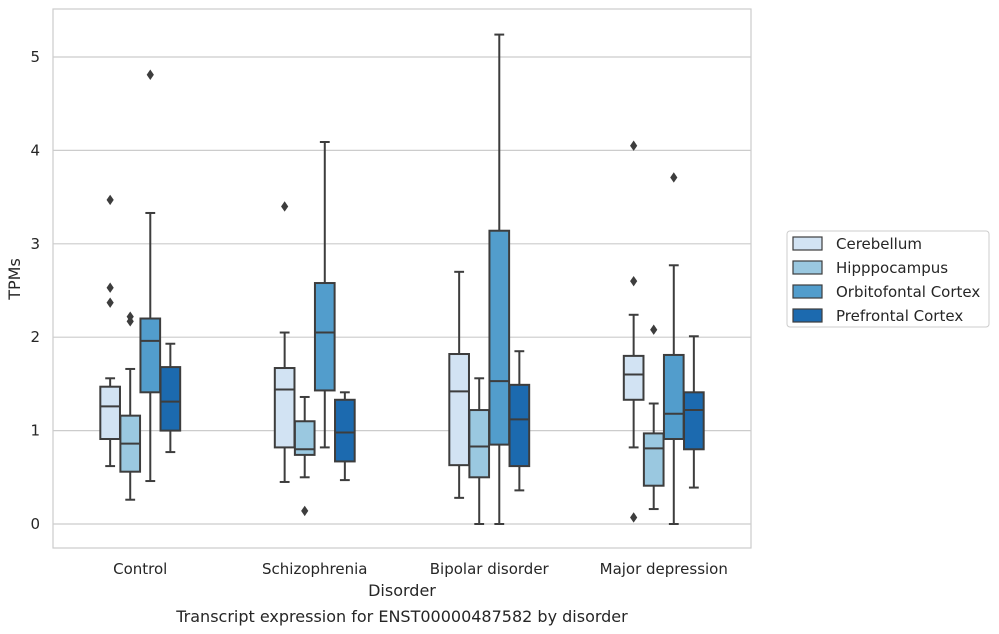 The image size is (999, 634). I want to click on y-tick-label: 5, so click(35, 57).